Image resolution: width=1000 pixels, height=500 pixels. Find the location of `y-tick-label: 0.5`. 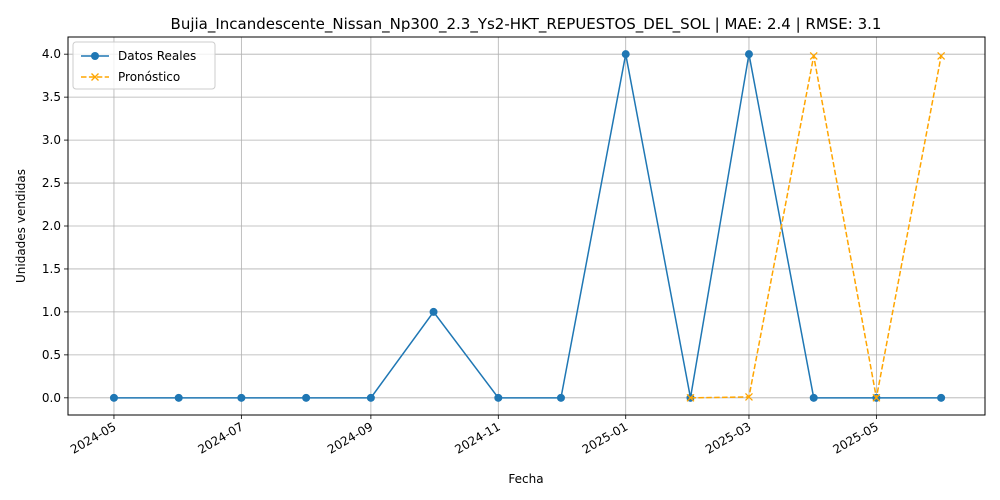

y-tick-label: 0.5 is located at coordinates (51, 355).